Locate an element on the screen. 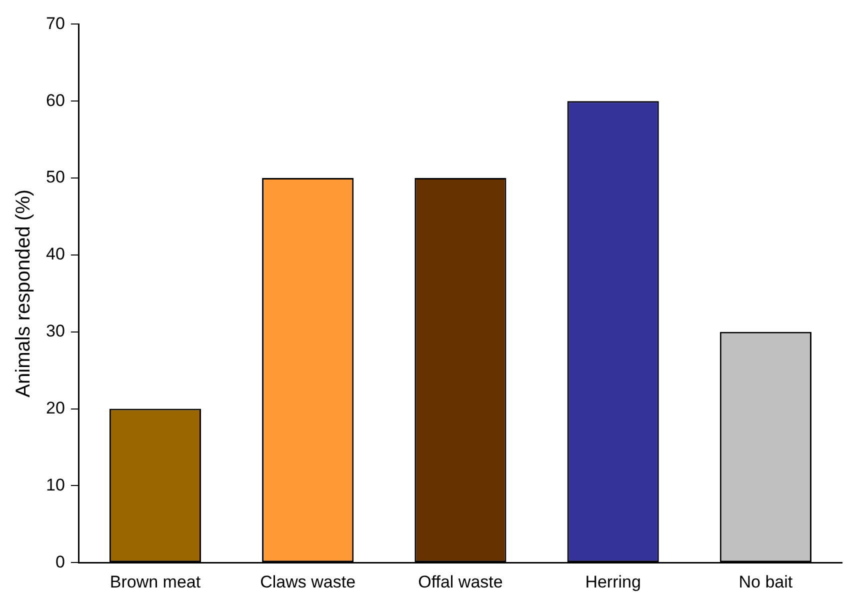 The height and width of the screenshot is (603, 856). y-axis-title: Animals responded (%) is located at coordinates (23, 293).